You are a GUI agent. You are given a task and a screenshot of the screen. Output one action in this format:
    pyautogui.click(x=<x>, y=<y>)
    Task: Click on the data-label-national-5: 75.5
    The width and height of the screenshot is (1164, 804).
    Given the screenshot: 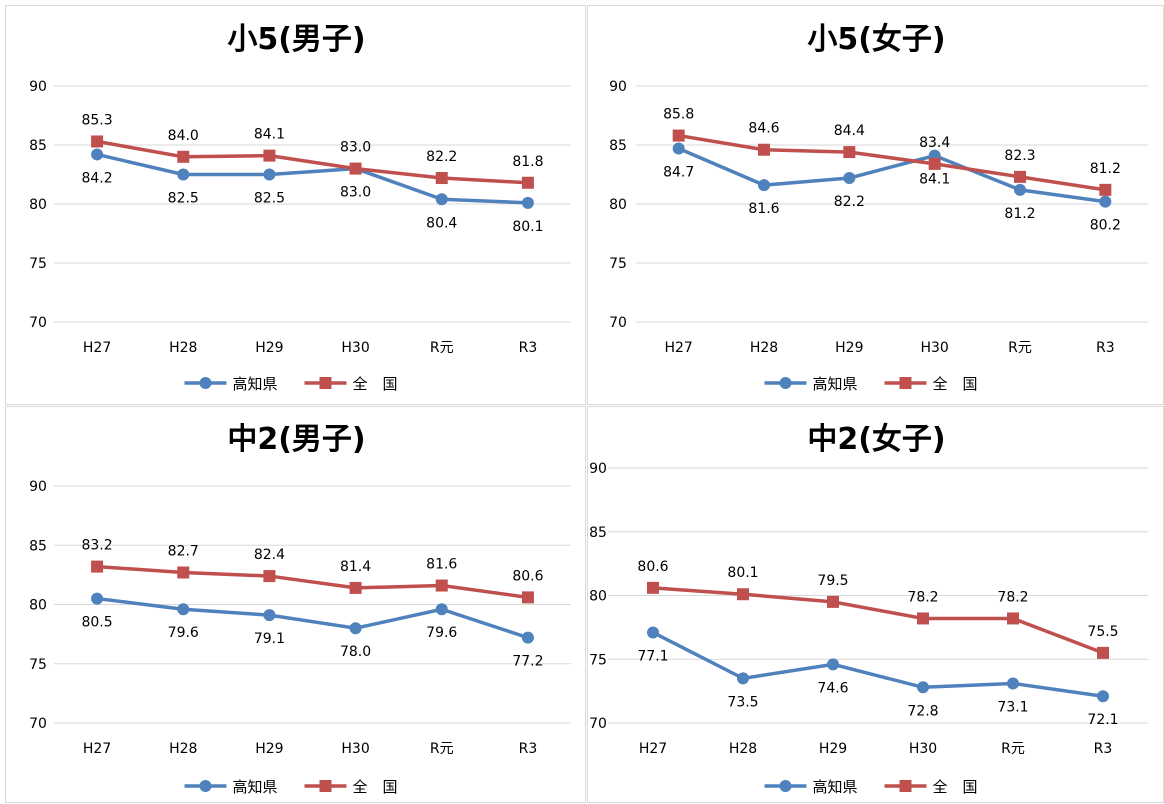 What is the action you would take?
    pyautogui.click(x=1102, y=632)
    